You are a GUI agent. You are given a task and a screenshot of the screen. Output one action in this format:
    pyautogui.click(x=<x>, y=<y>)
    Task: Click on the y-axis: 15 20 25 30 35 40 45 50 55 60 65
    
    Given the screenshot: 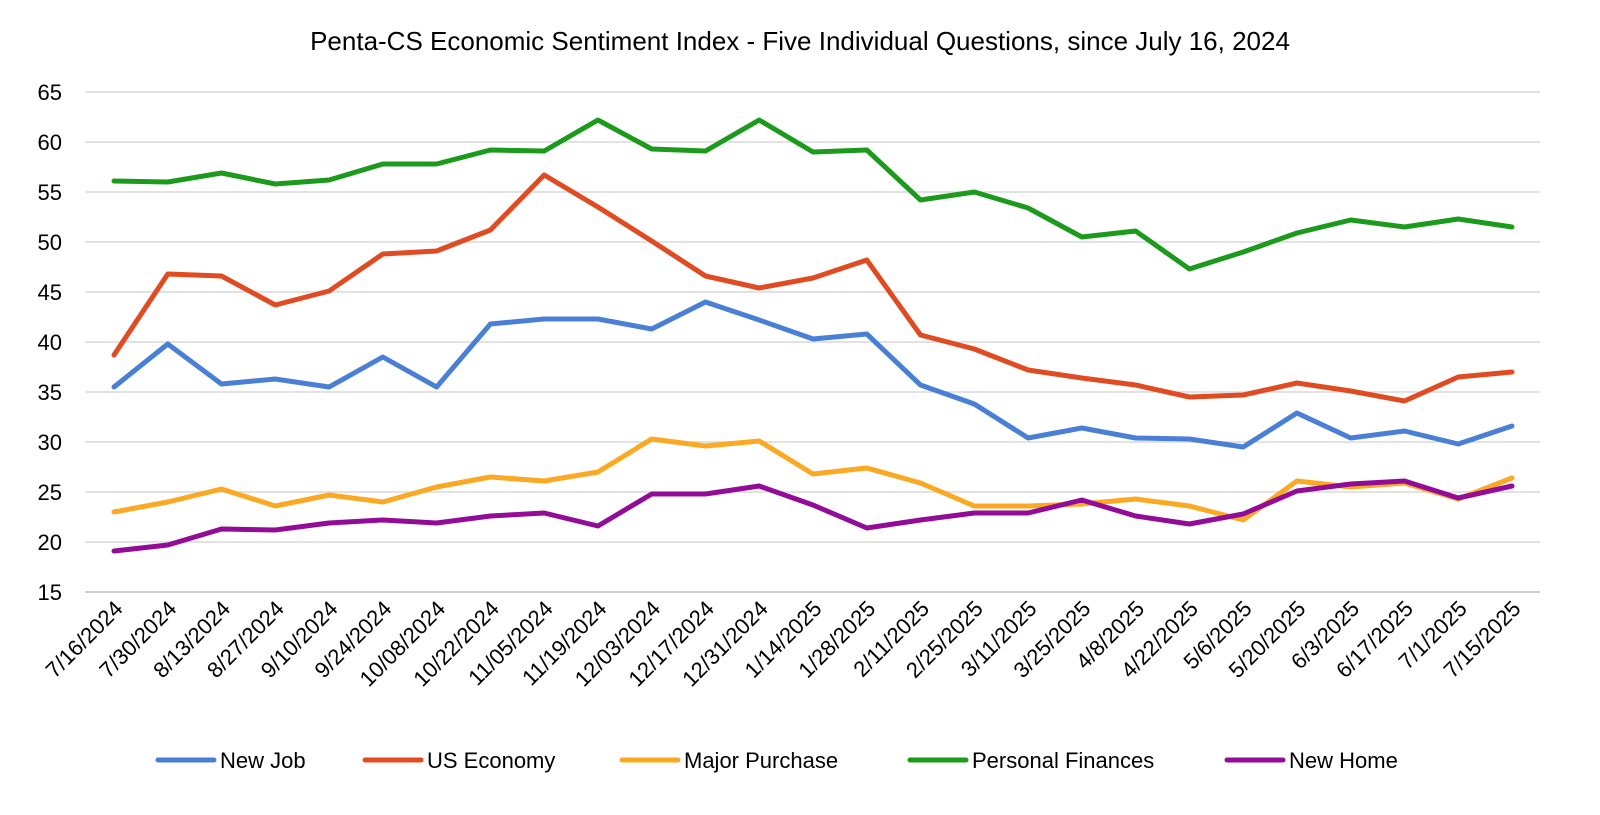 What is the action you would take?
    pyautogui.click(x=50, y=342)
    